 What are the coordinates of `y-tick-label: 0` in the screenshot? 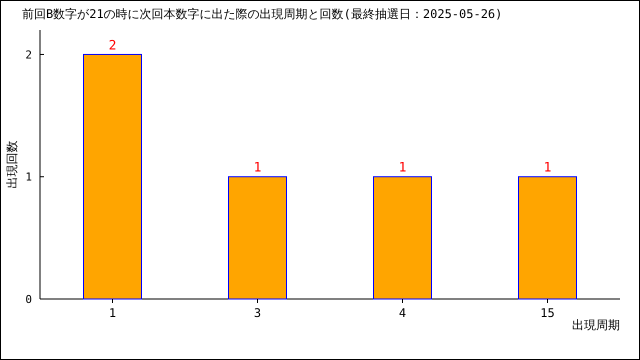 It's located at (28, 299).